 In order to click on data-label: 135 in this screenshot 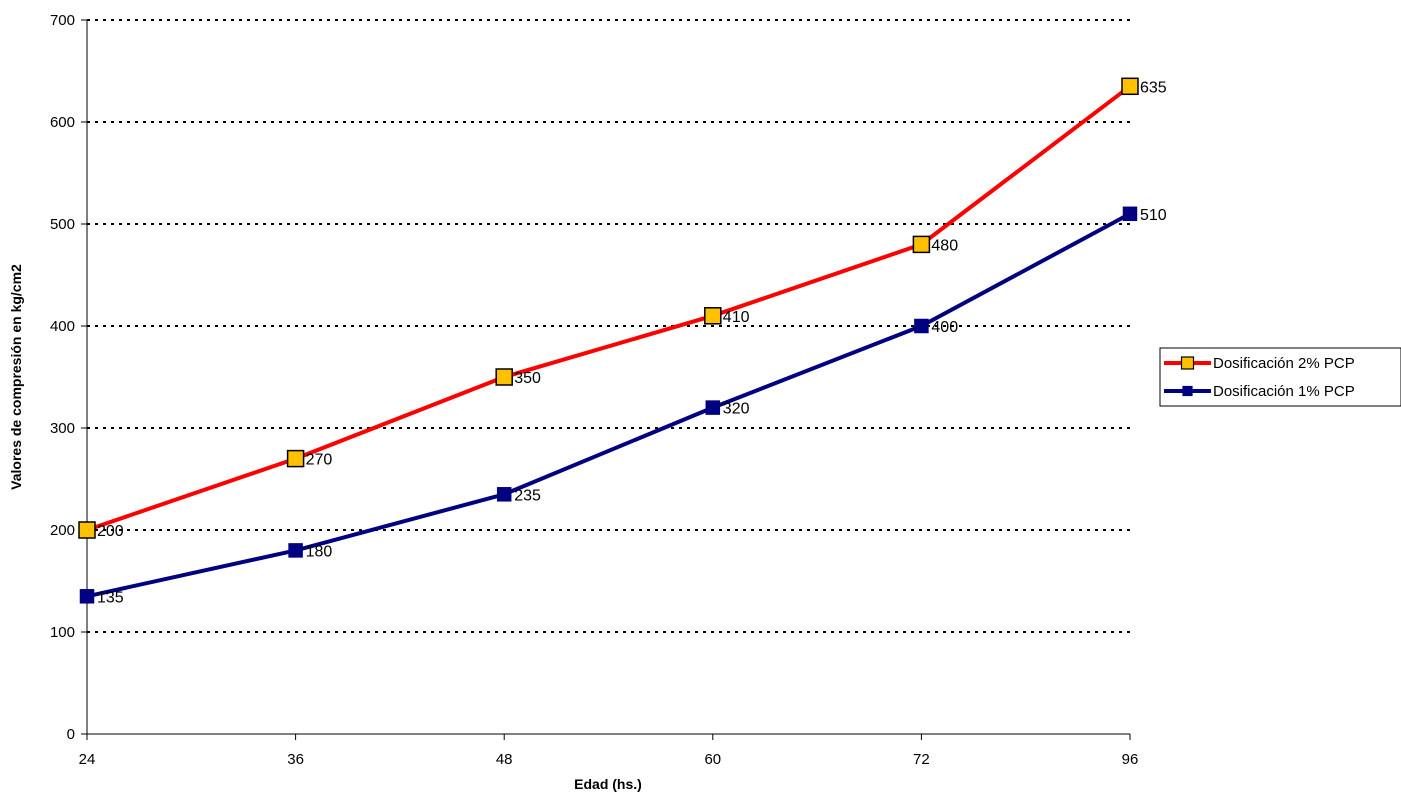, I will do `click(110, 597)`.